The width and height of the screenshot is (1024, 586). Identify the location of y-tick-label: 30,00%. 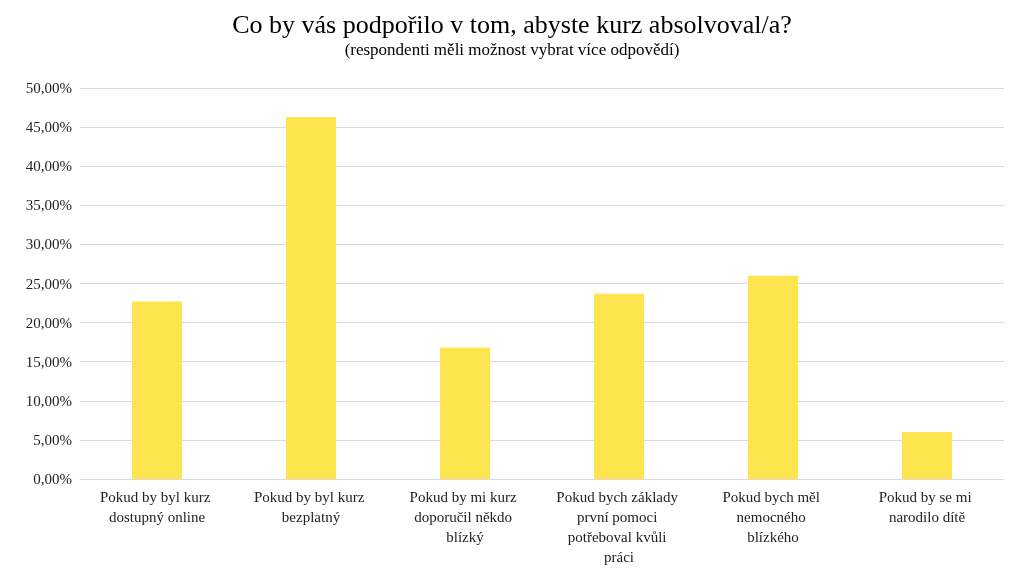
(48, 244).